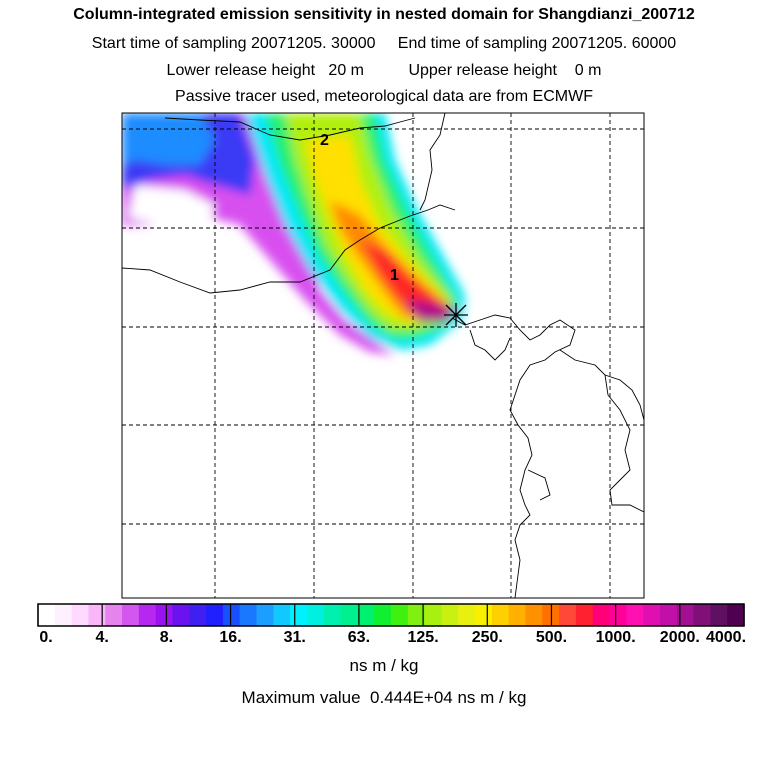 This screenshot has height=768, width=768. What do you see at coordinates (166, 637) in the screenshot?
I see `colorbar-tick-label: 8.` at bounding box center [166, 637].